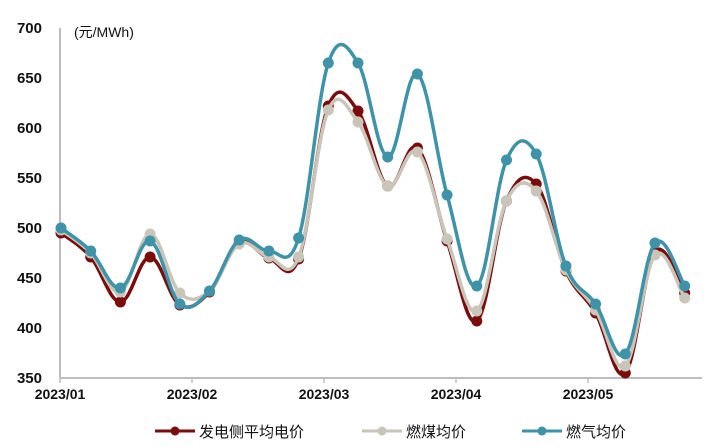  I want to click on y-tick-label: 500, so click(29, 228).